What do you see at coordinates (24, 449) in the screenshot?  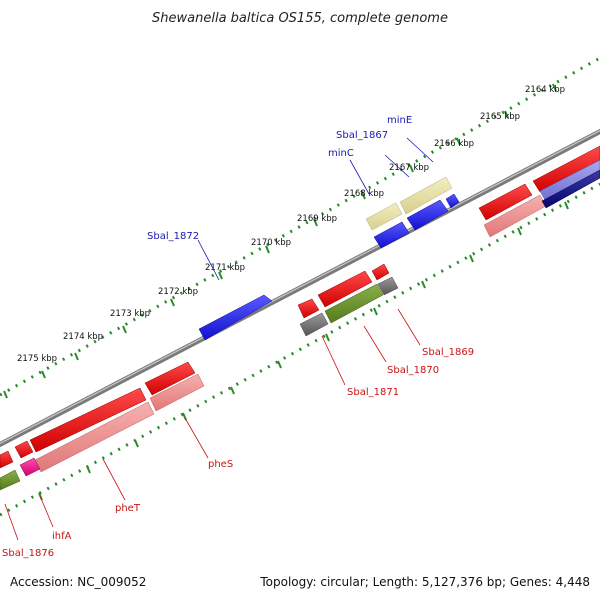 I see `gene-red-small` at bounding box center [24, 449].